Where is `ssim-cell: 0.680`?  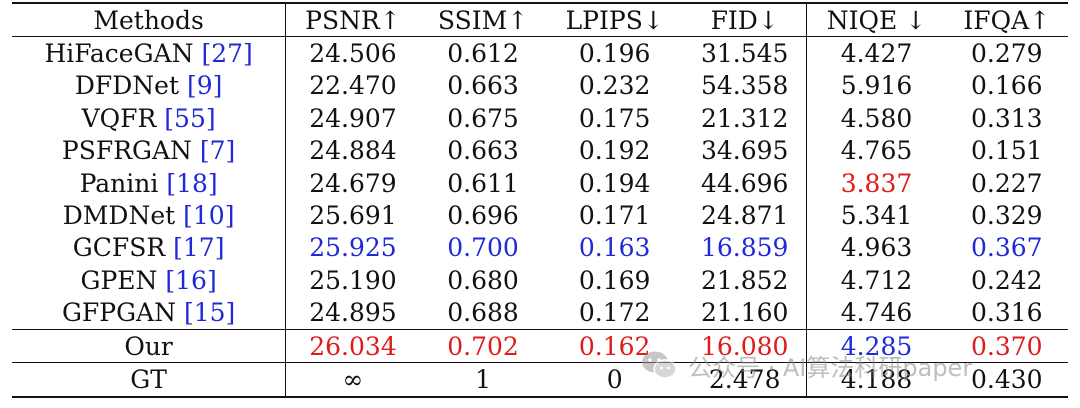
ssim-cell: 0.680 is located at coordinates (483, 280).